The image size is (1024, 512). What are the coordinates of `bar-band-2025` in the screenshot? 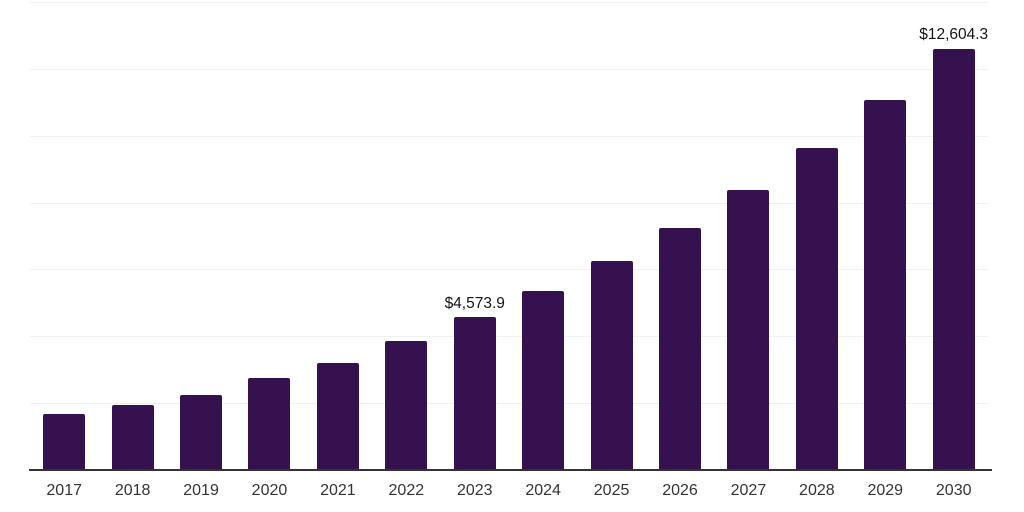 It's located at (611, 236).